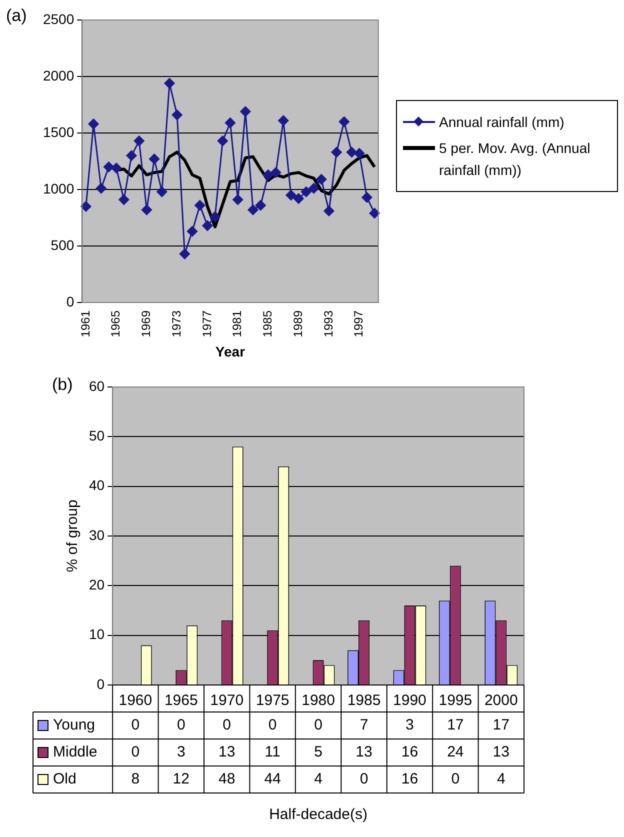  What do you see at coordinates (96, 485) in the screenshot?
I see `y-tick-label: 40` at bounding box center [96, 485].